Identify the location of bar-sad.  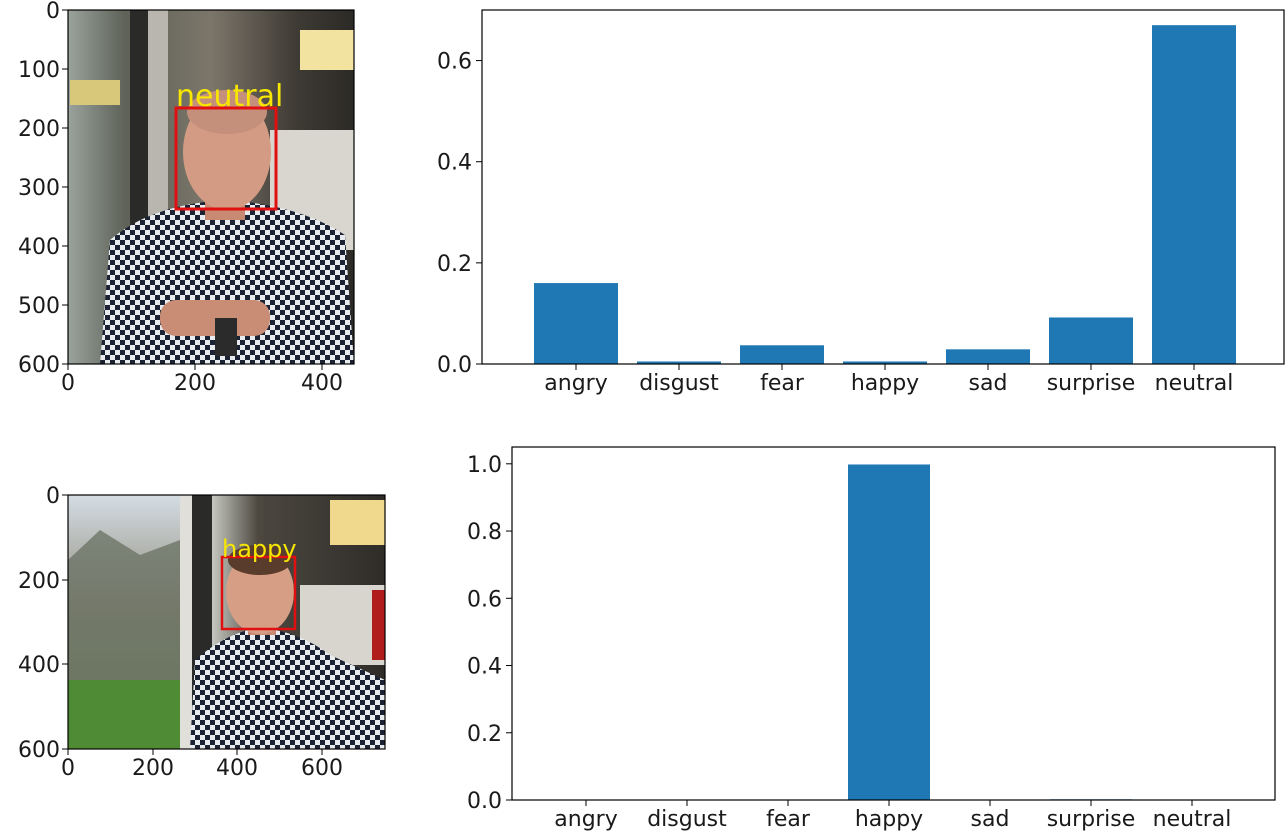
(988, 356).